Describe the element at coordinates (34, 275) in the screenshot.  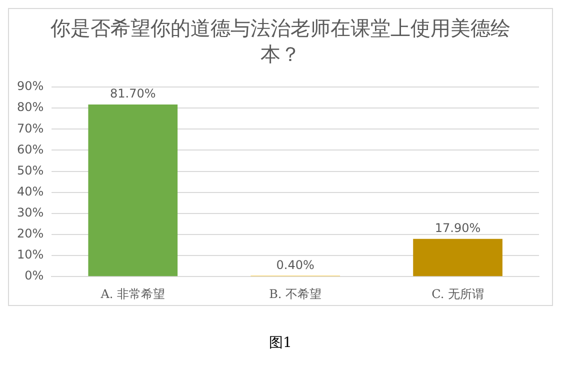
I see `y-tick-label: 0%` at that location.